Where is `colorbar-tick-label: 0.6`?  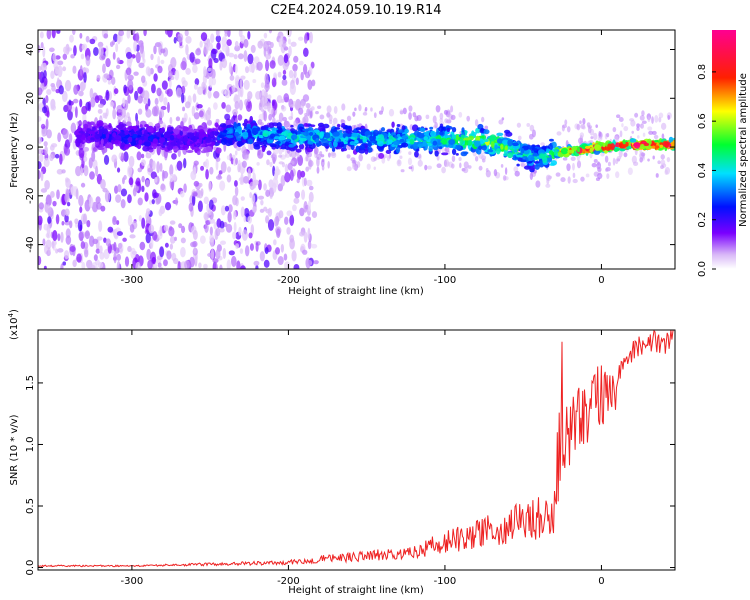
colorbar-tick-label: 0.6 is located at coordinates (702, 121).